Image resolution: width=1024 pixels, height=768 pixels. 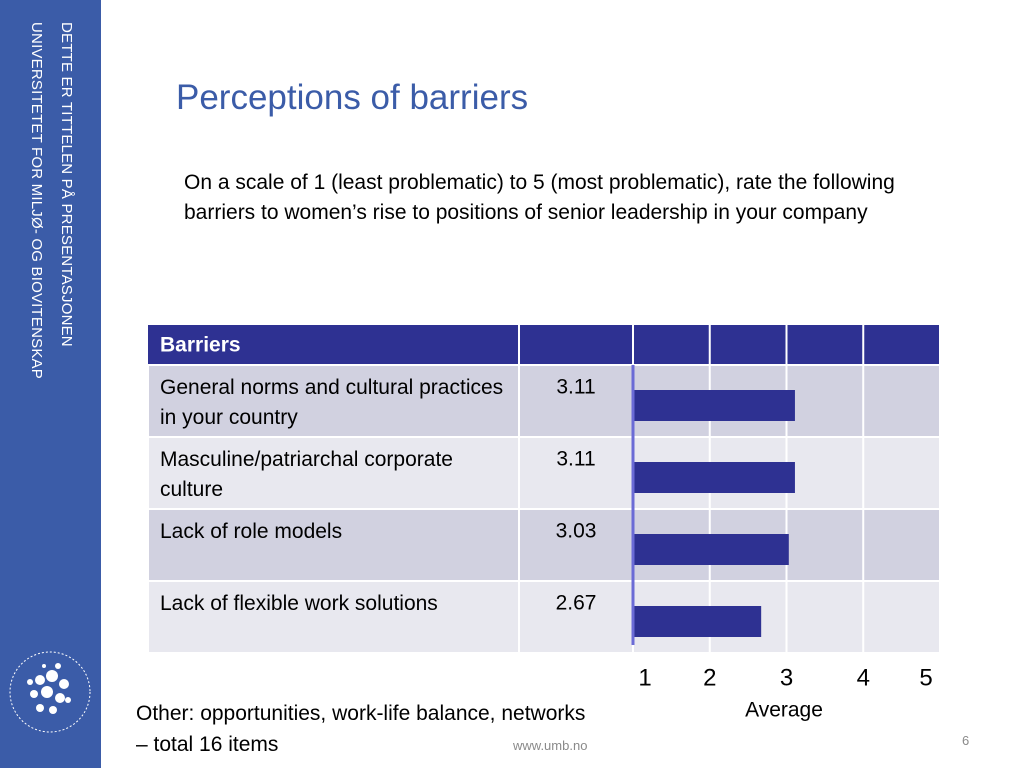 What do you see at coordinates (786, 677) in the screenshot?
I see `x-tick-label: 3` at bounding box center [786, 677].